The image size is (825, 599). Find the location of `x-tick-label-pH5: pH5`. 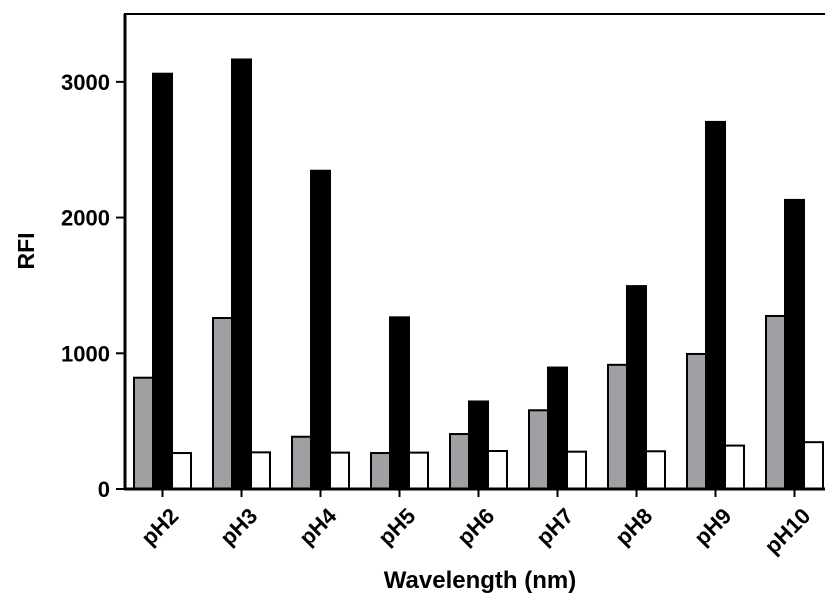

x-tick-label-pH5: pH5 is located at coordinates (396, 526).